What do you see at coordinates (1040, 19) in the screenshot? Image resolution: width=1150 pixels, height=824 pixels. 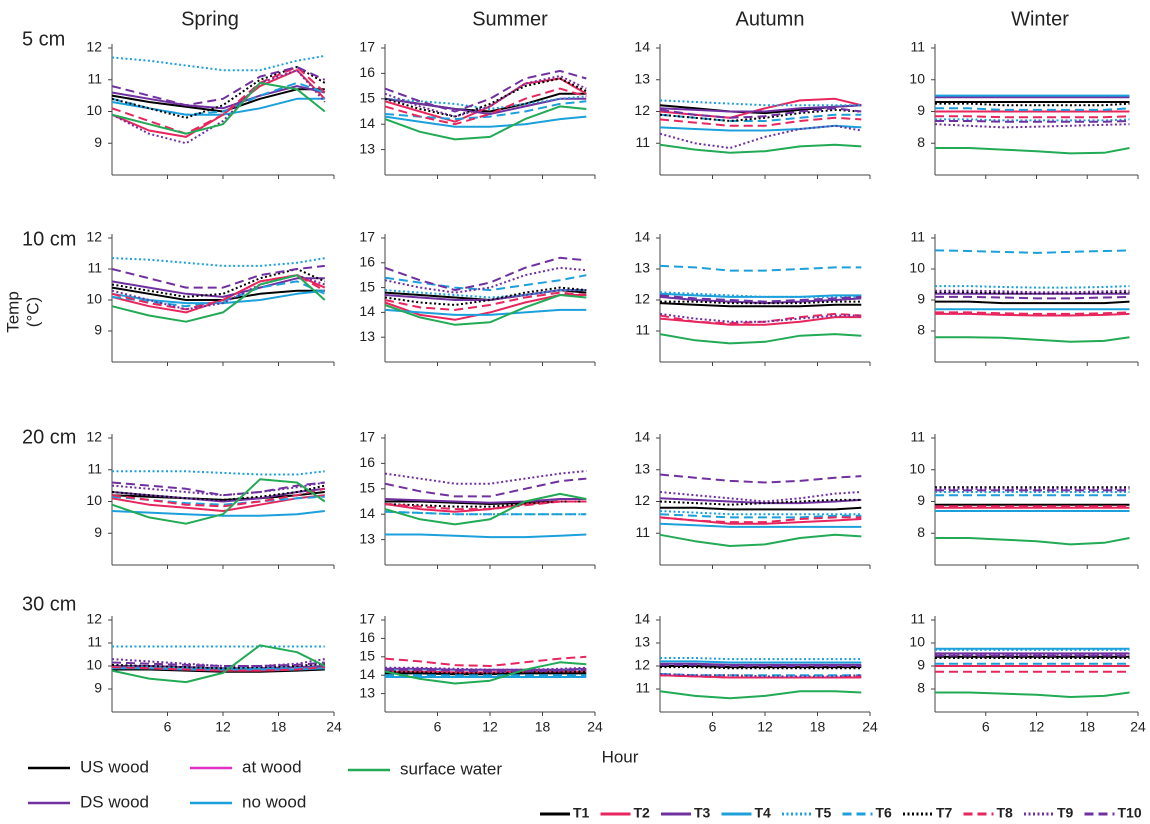 I see `column-title: Winter` at bounding box center [1040, 19].